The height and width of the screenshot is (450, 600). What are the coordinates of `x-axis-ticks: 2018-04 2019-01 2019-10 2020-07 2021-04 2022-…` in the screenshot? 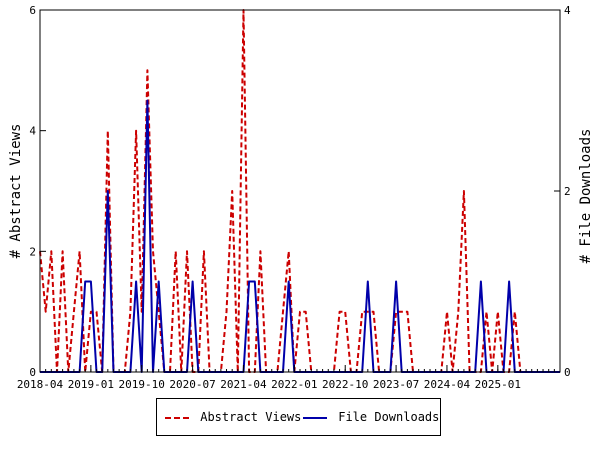 It's located at (269, 378).